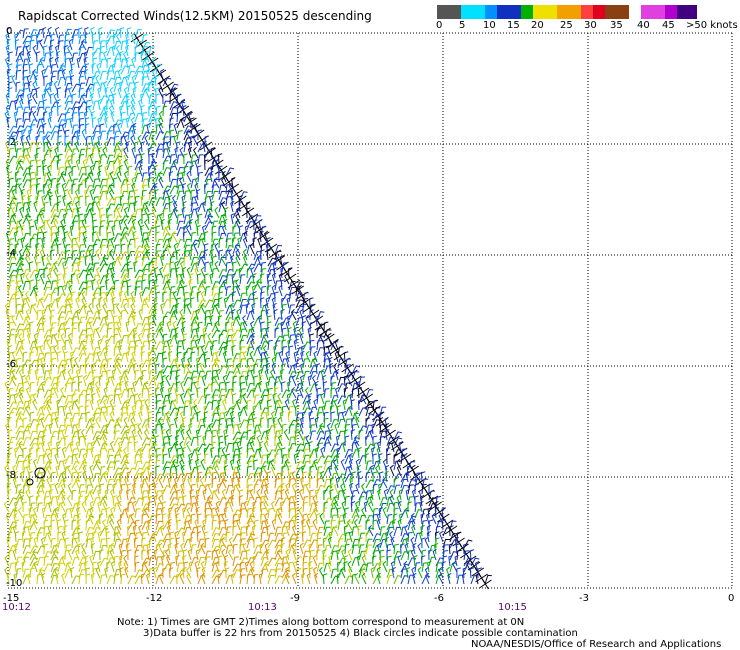  I want to click on x-label-neg6: -6, so click(439, 598).